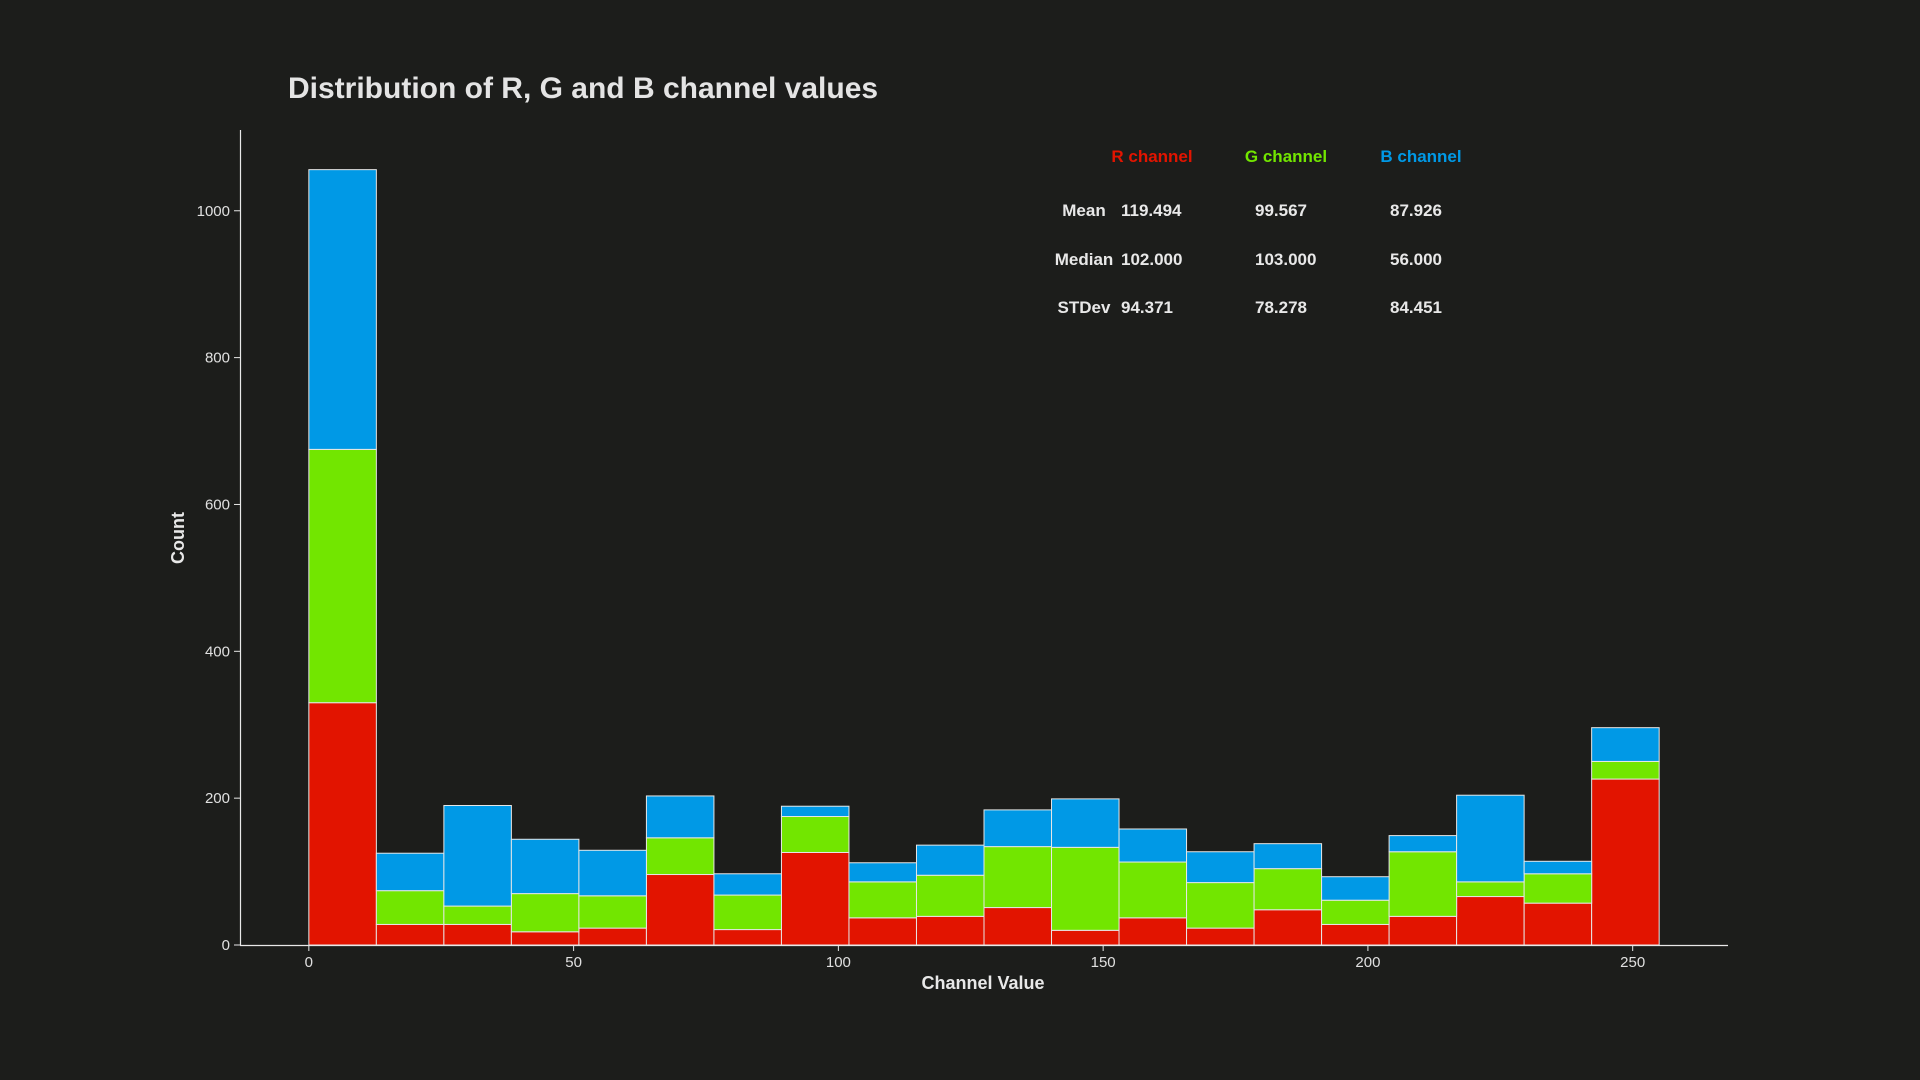 This screenshot has height=1080, width=1920. Describe the element at coordinates (1286, 156) in the screenshot. I see `stats-header-1: G channel` at that location.